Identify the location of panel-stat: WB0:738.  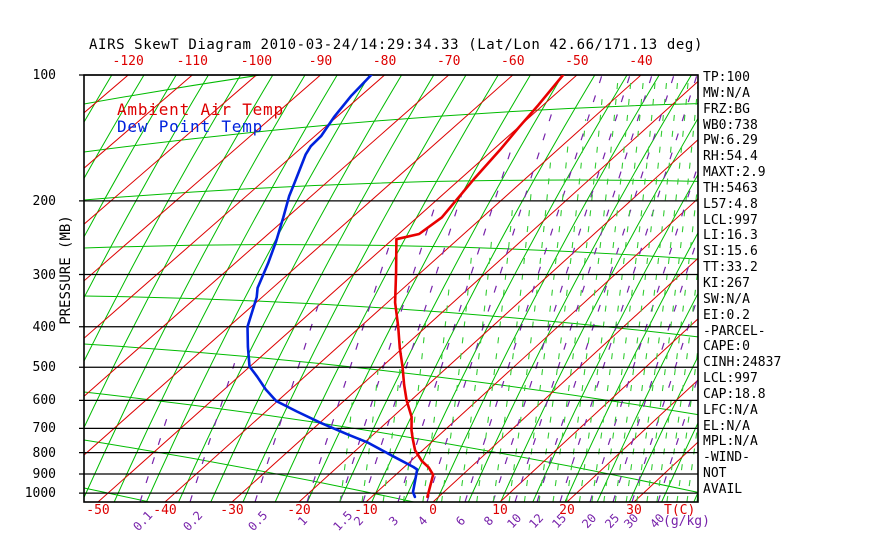
(730, 125).